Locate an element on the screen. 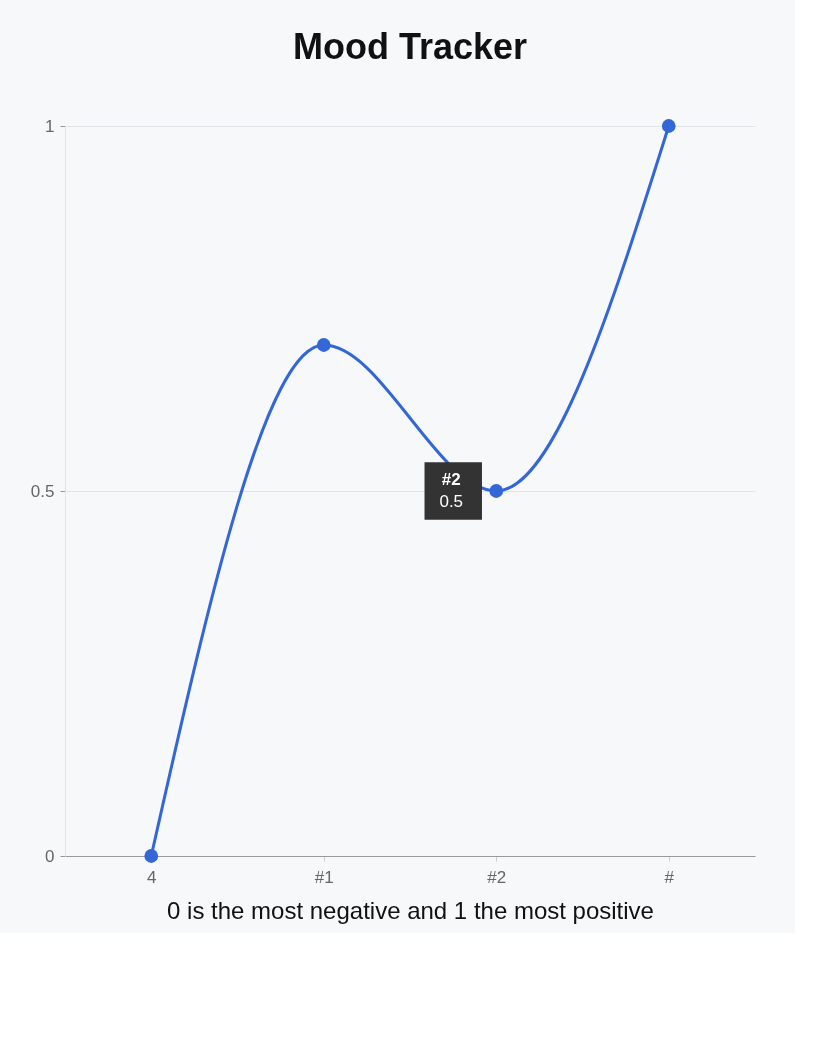 The image size is (835, 1047). x-axis-title: 0 is the most negative and 1 the most positive is located at coordinates (410, 910).